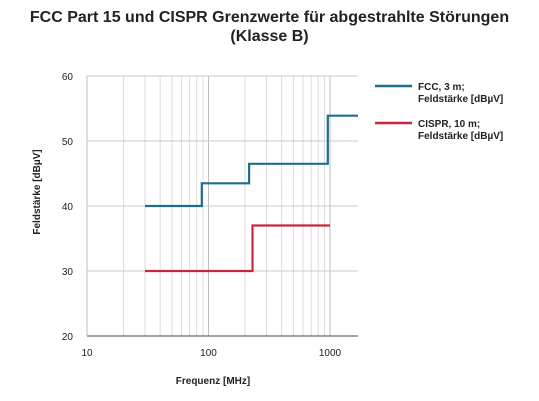  What do you see at coordinates (68, 337) in the screenshot?
I see `y-tick-label: 20` at bounding box center [68, 337].